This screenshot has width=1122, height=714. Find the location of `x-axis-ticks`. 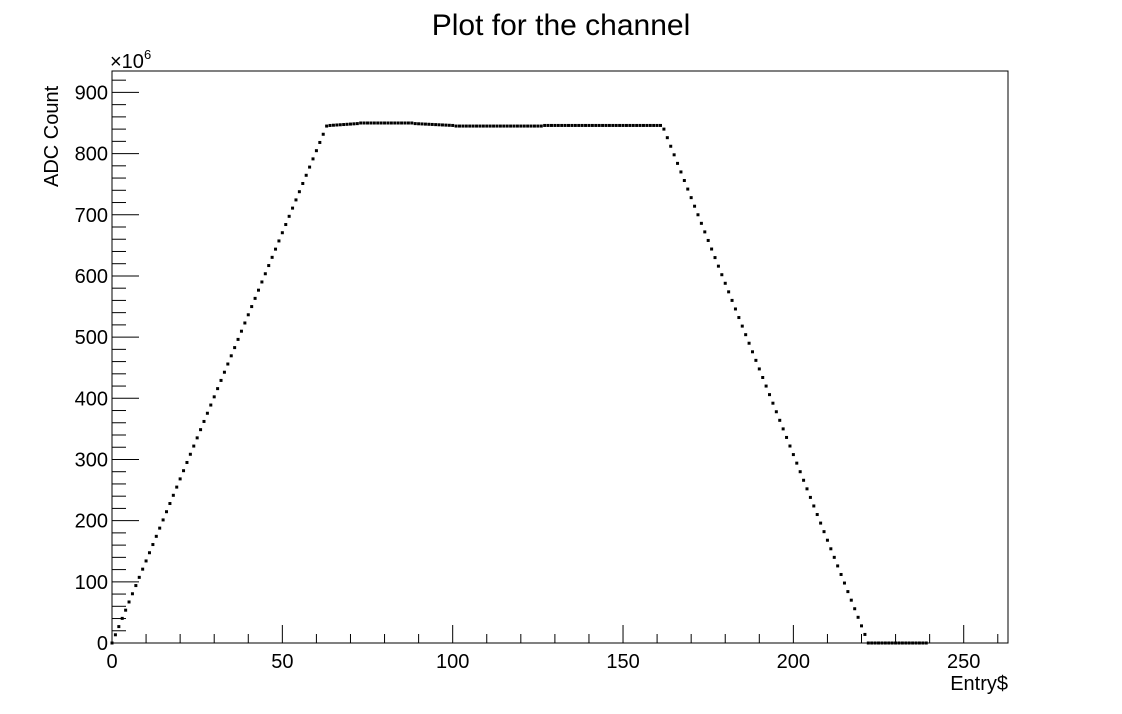

x-axis-ticks is located at coordinates (555, 634).